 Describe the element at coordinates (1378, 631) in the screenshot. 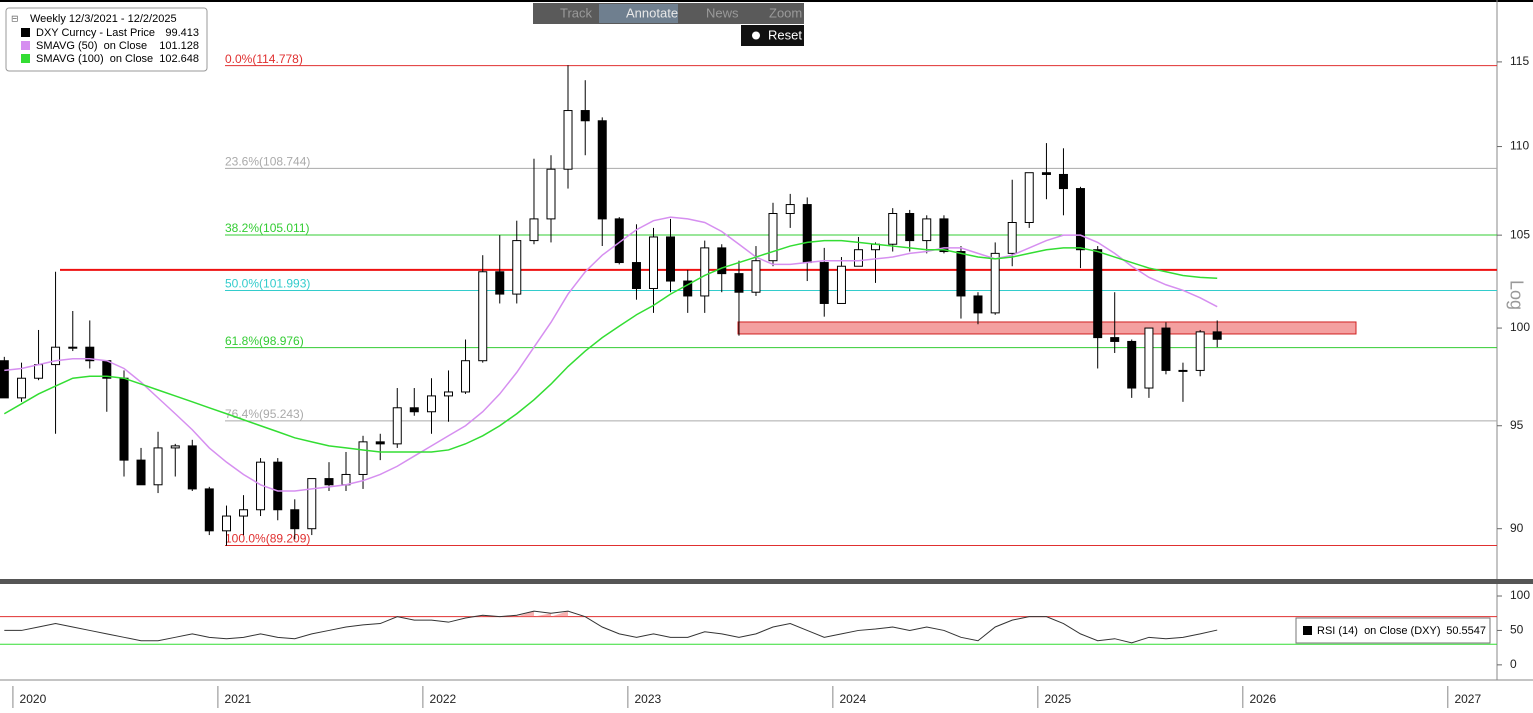

I see `legend-entry: RSI (14) on Close (DXY)` at that location.